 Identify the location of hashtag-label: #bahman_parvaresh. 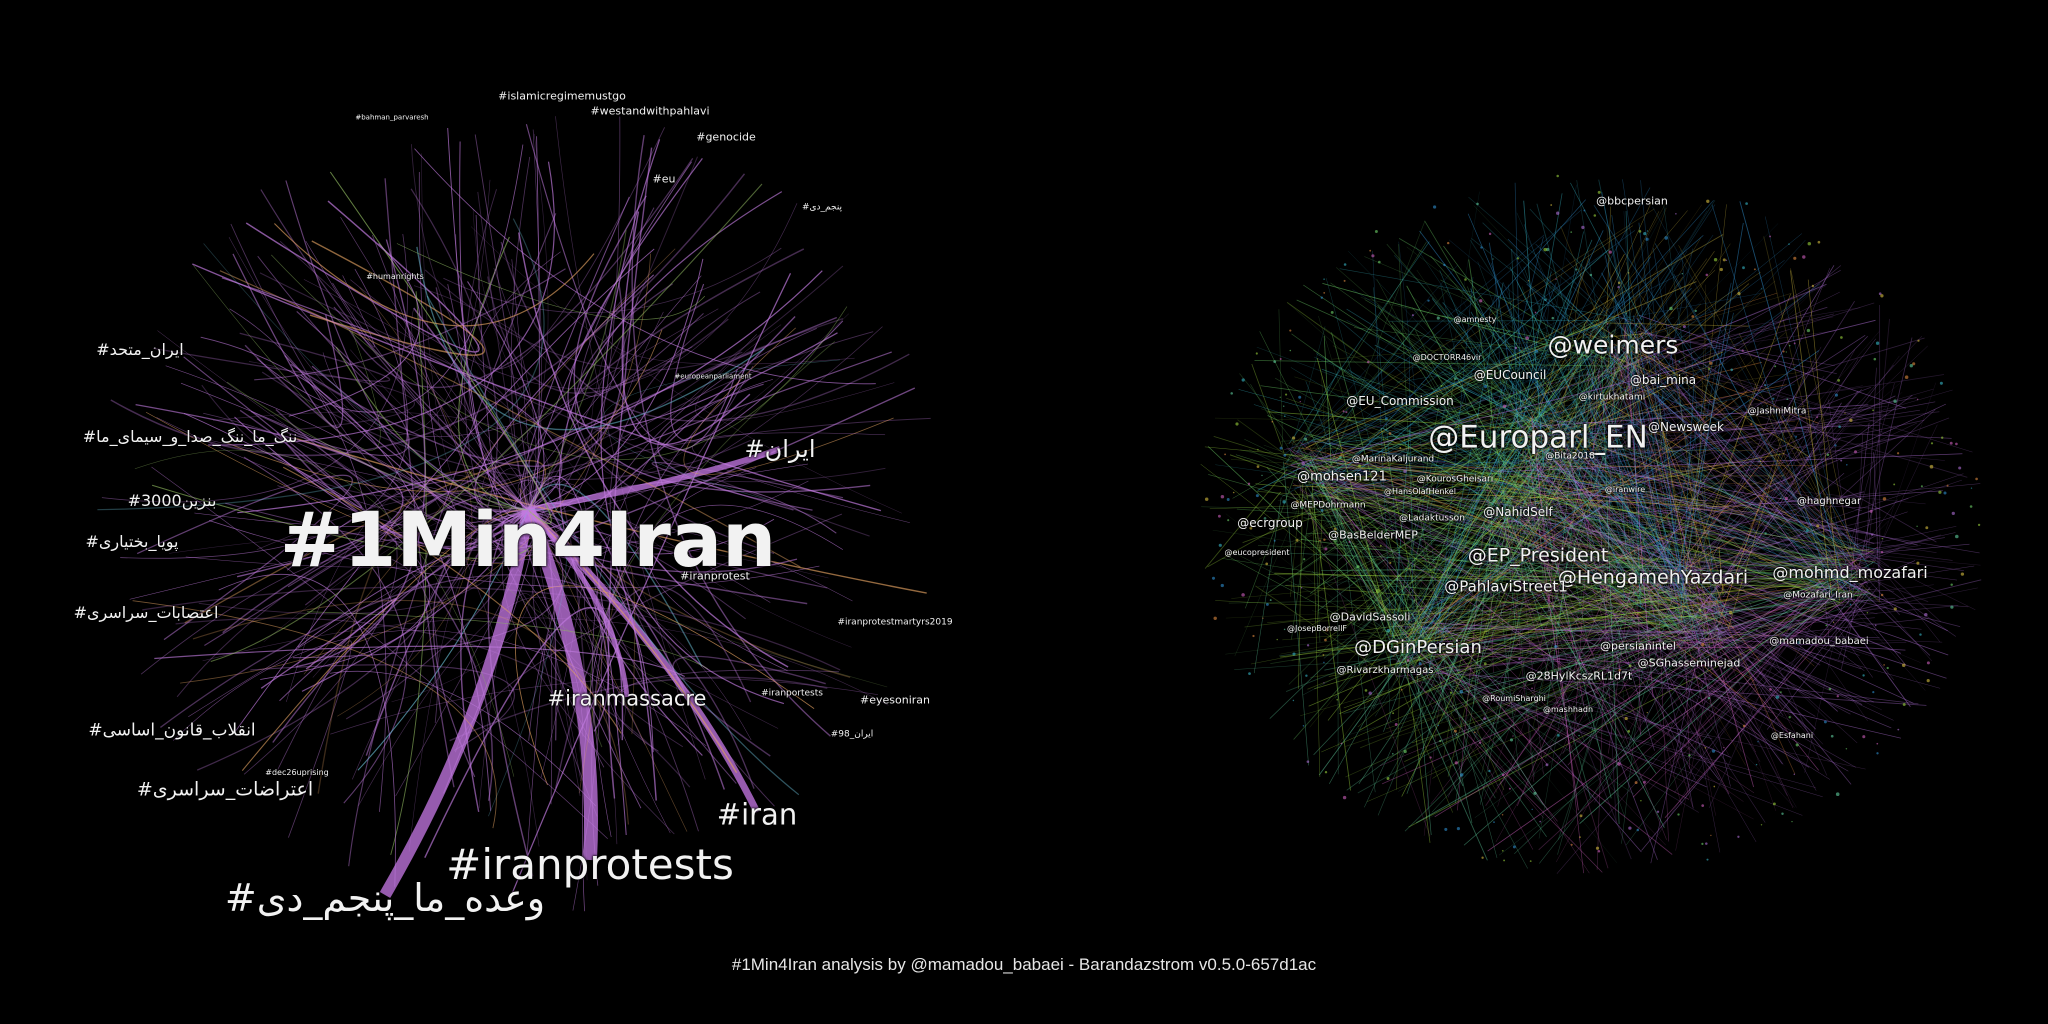
(392, 117).